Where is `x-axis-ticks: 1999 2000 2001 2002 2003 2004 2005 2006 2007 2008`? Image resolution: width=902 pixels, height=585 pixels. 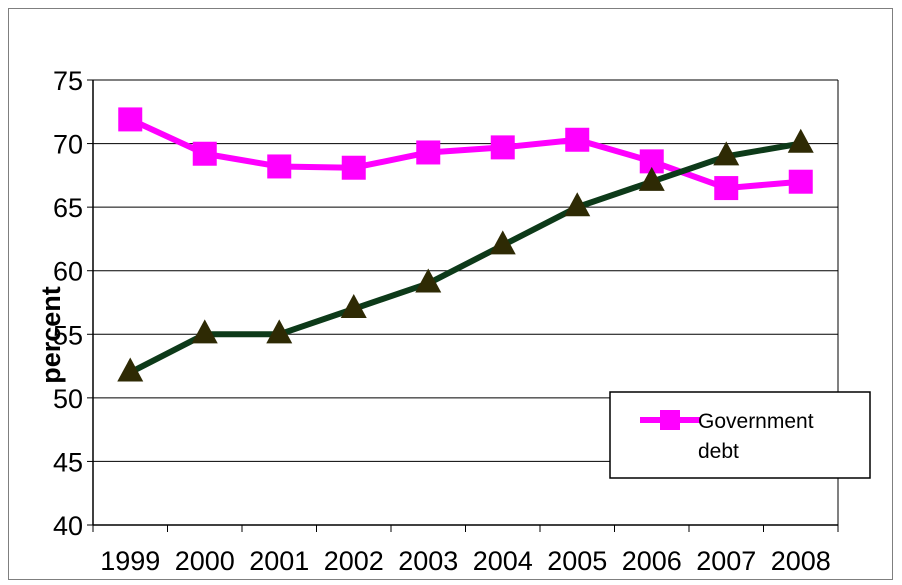 x-axis-ticks: 1999 2000 2001 2002 2003 2004 2005 2006 2007 2008 is located at coordinates (465, 550).